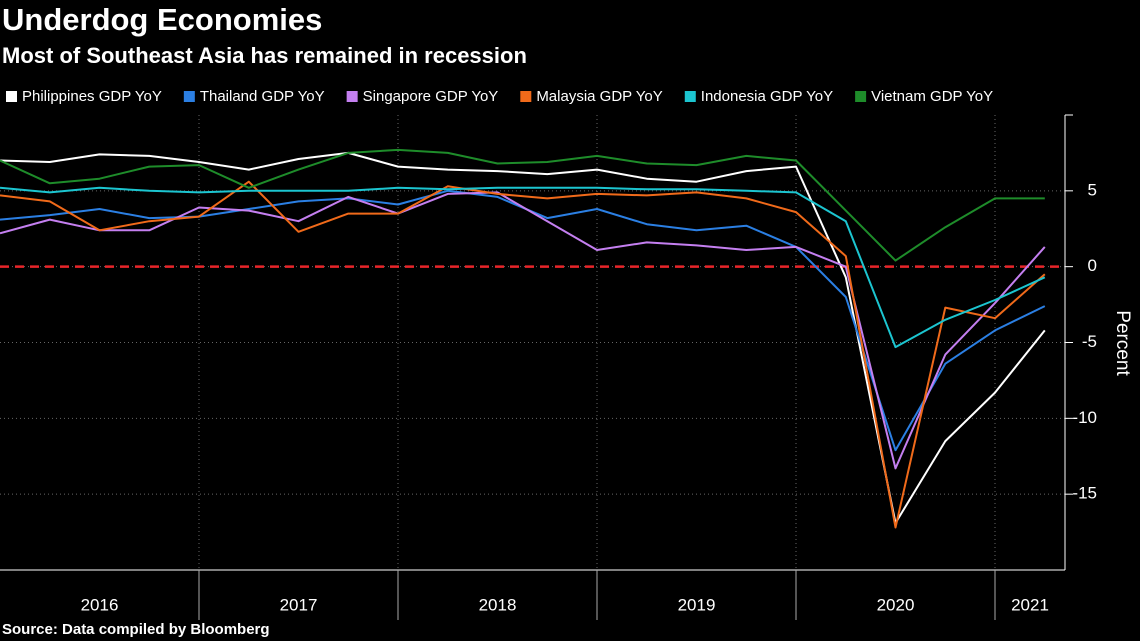 The height and width of the screenshot is (641, 1140). Describe the element at coordinates (932, 96) in the screenshot. I see `legend-label: Vietnam GDP YoY` at that location.